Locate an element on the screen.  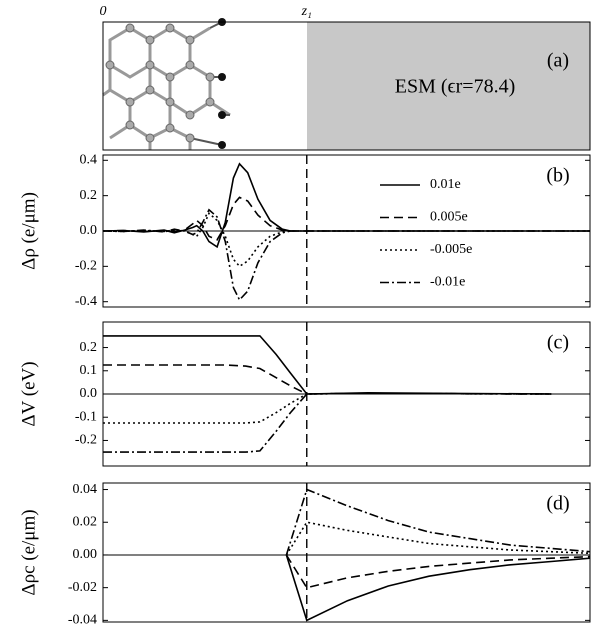
esm-label: ESM (ϵr=78.4) is located at coordinates (455, 87).